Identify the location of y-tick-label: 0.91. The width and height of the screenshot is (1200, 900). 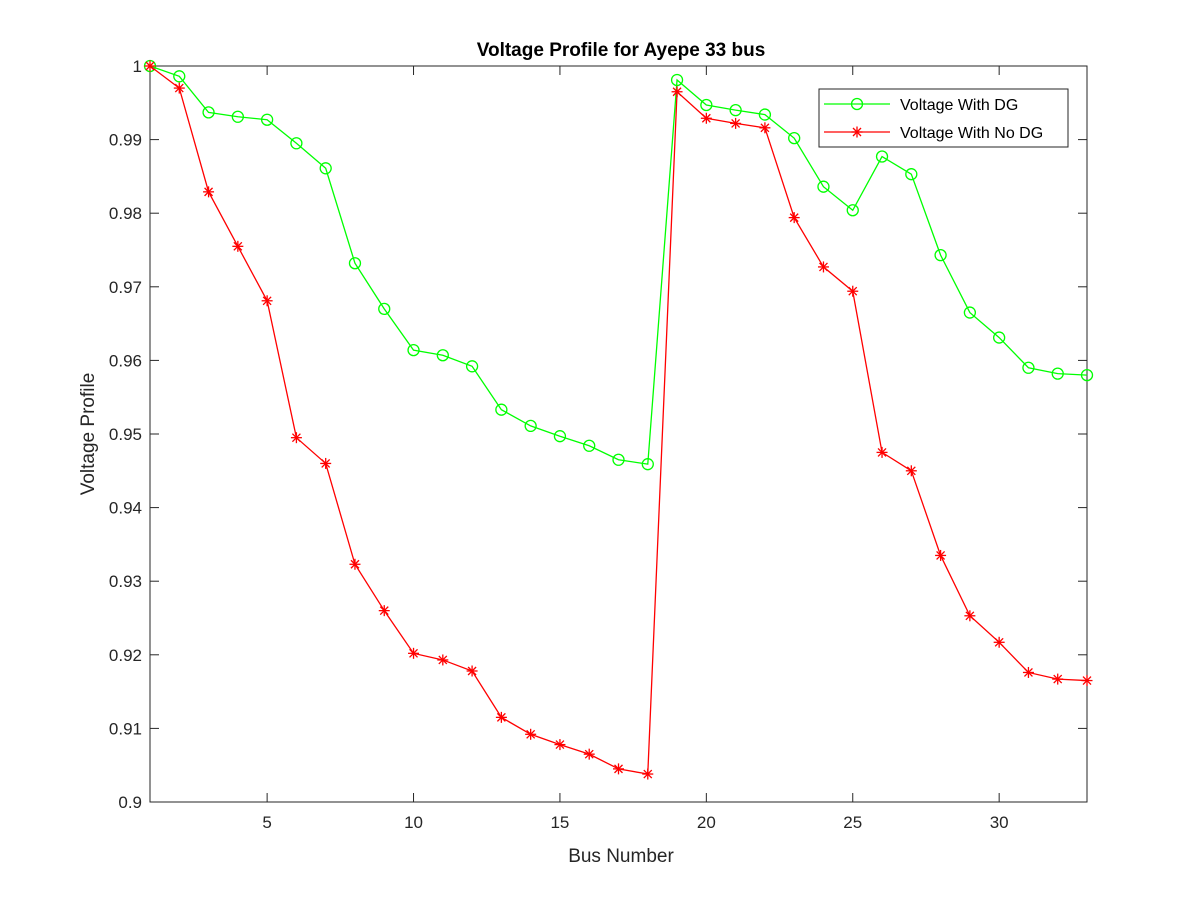
(125, 728).